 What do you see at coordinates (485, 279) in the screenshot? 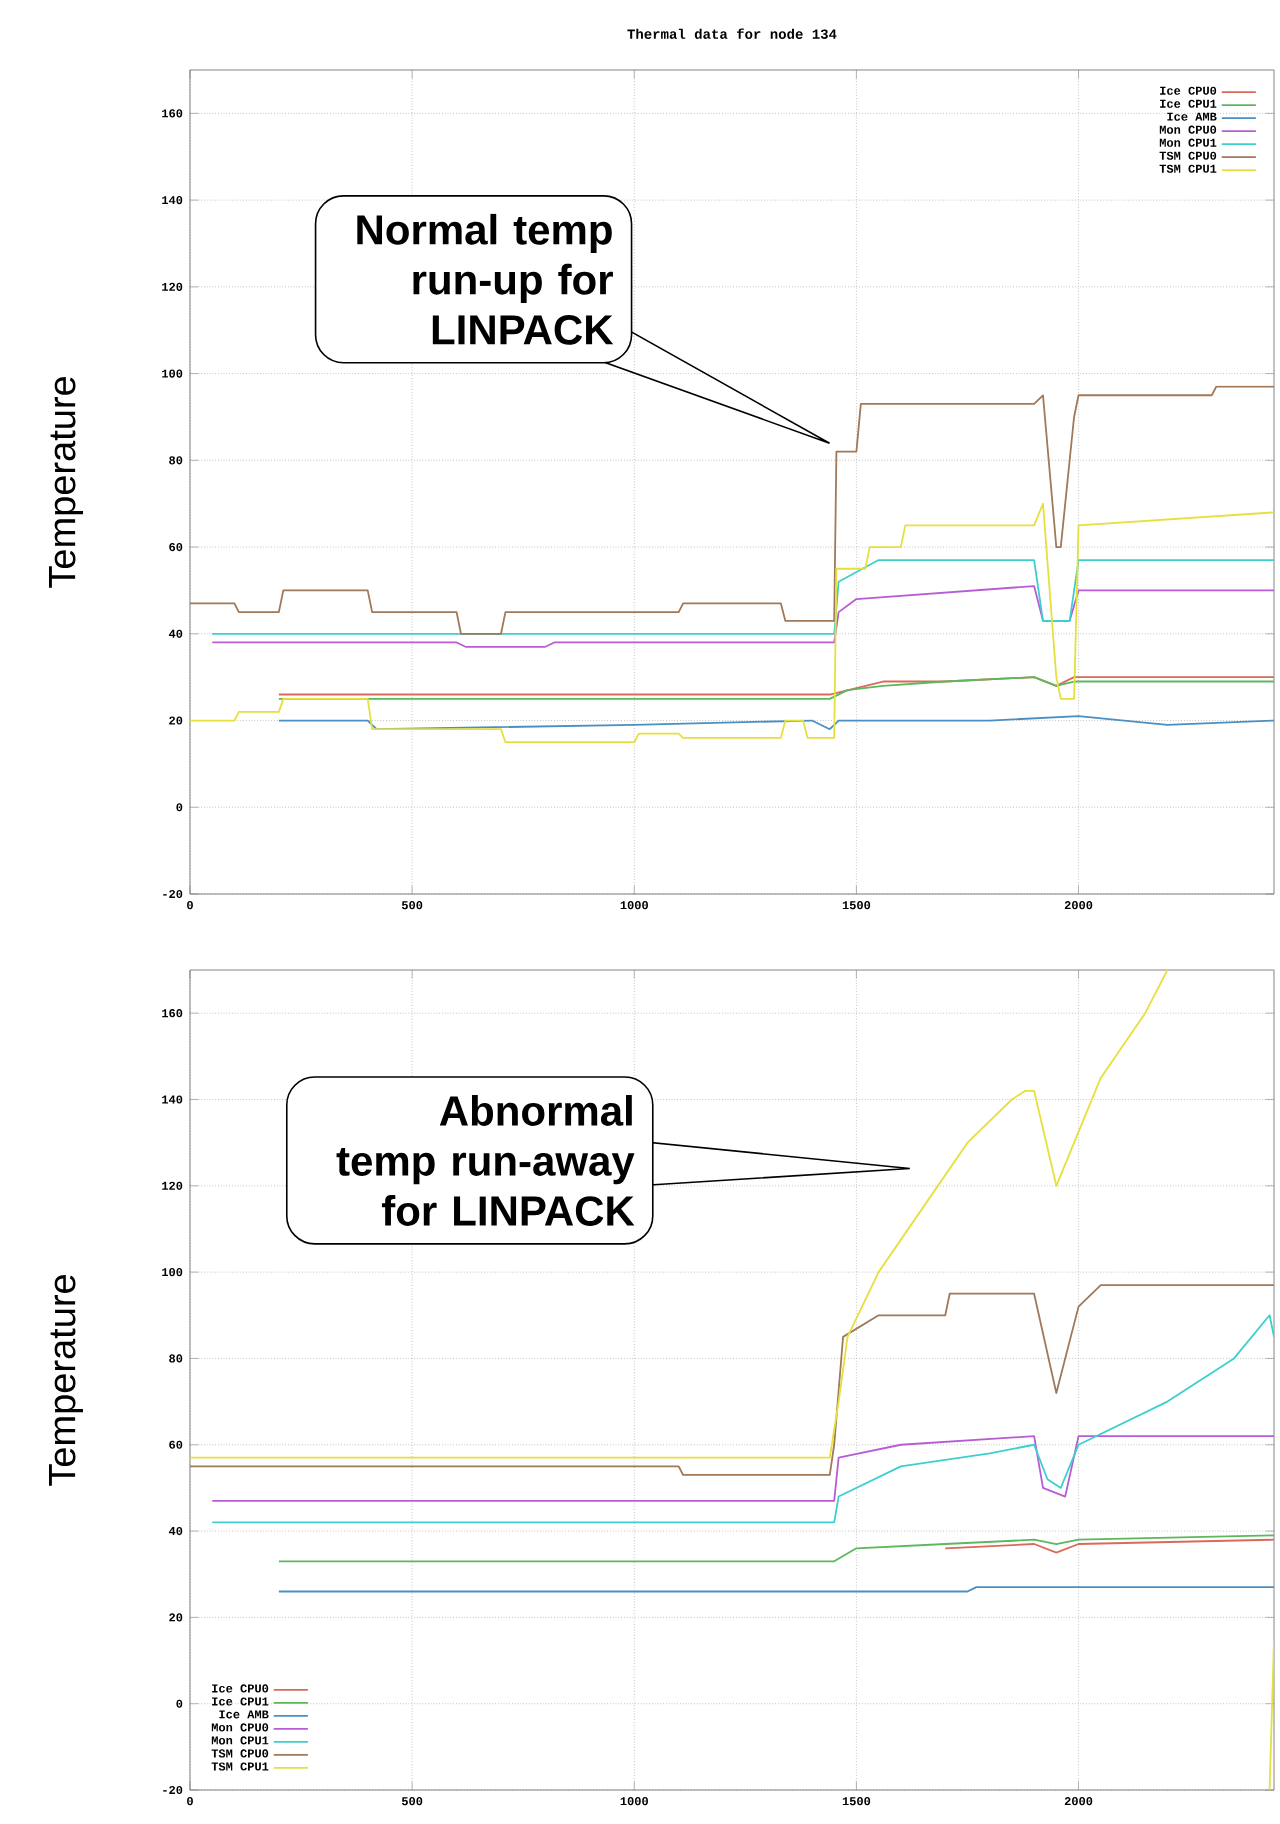
I see `annotation: Normal temp run-up for LINPACK` at bounding box center [485, 279].